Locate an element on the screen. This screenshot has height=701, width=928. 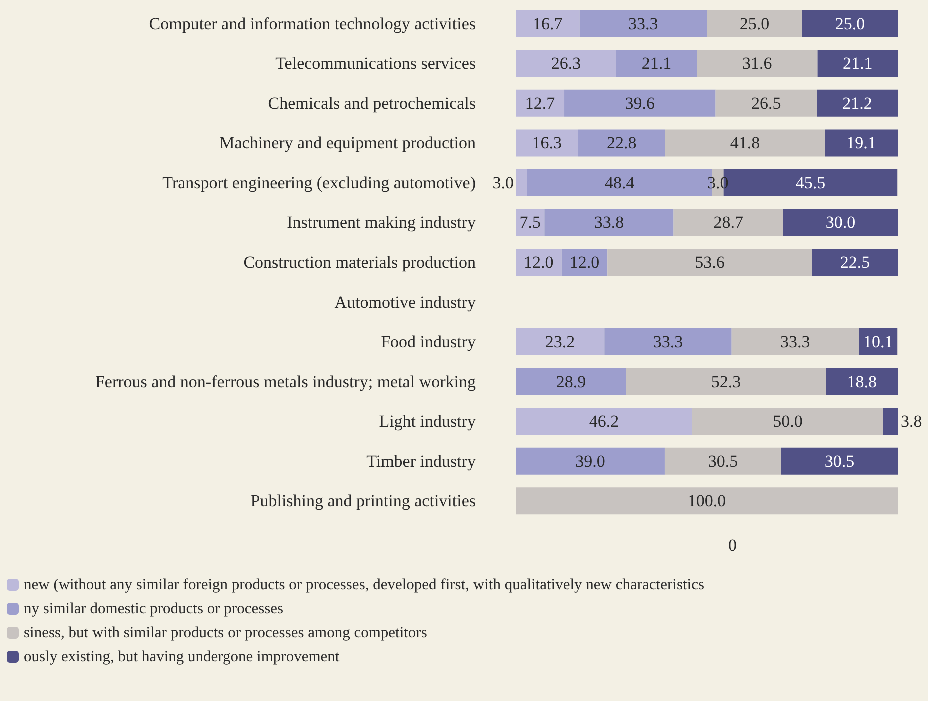
data-label: 3.8 is located at coordinates (911, 422).